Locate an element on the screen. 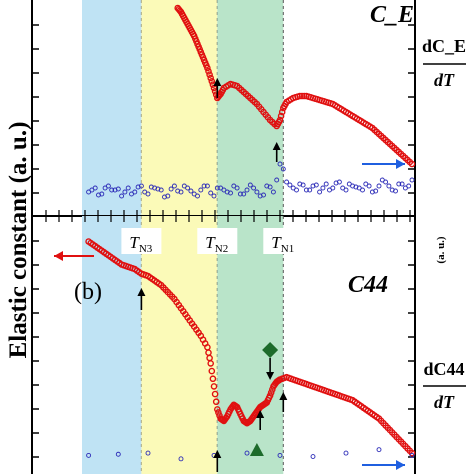 The height and width of the screenshot is (474, 474). panel-b-y2-denominator: dT is located at coordinates (444, 402).